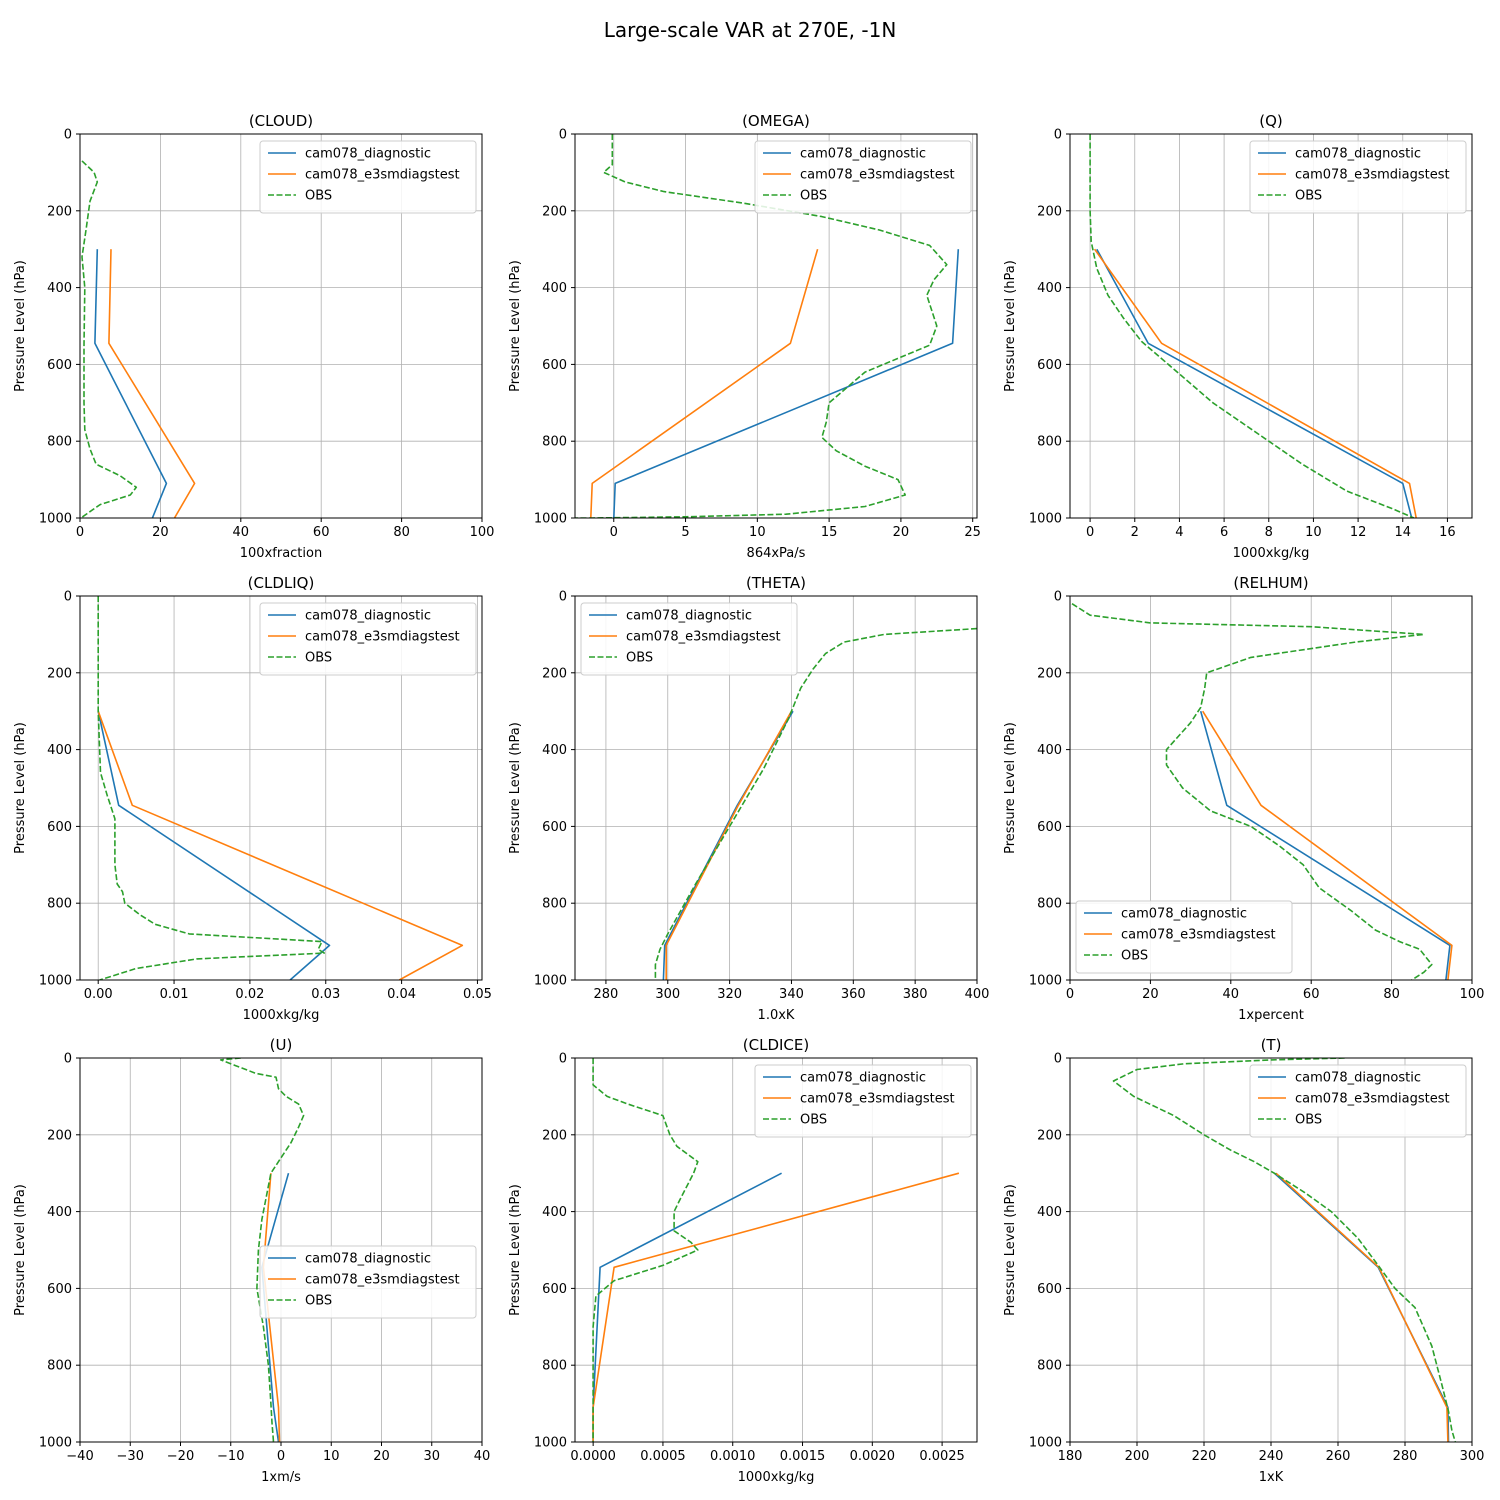 Image resolution: width=1500 pixels, height=1500 pixels. Describe the element at coordinates (281, 121) in the screenshot. I see `panel-title: (CLOUD)` at that location.